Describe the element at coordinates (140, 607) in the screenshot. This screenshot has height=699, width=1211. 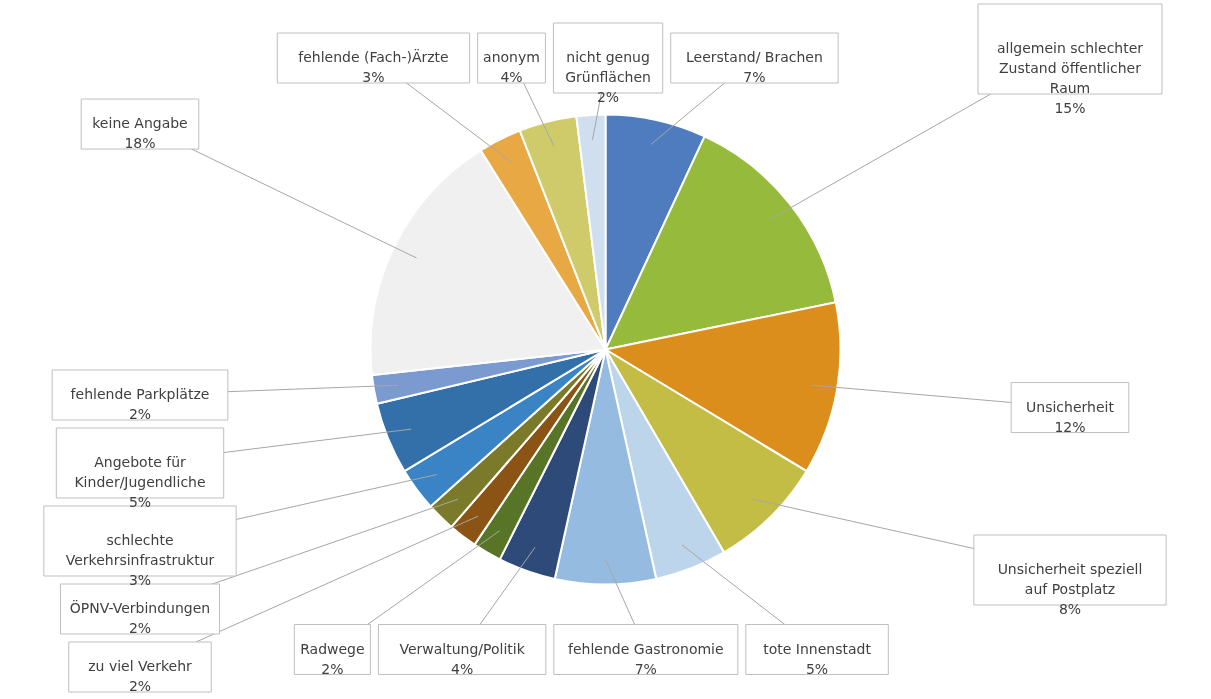
I see `slice-label: ÖPNV-Verbindungen` at that location.